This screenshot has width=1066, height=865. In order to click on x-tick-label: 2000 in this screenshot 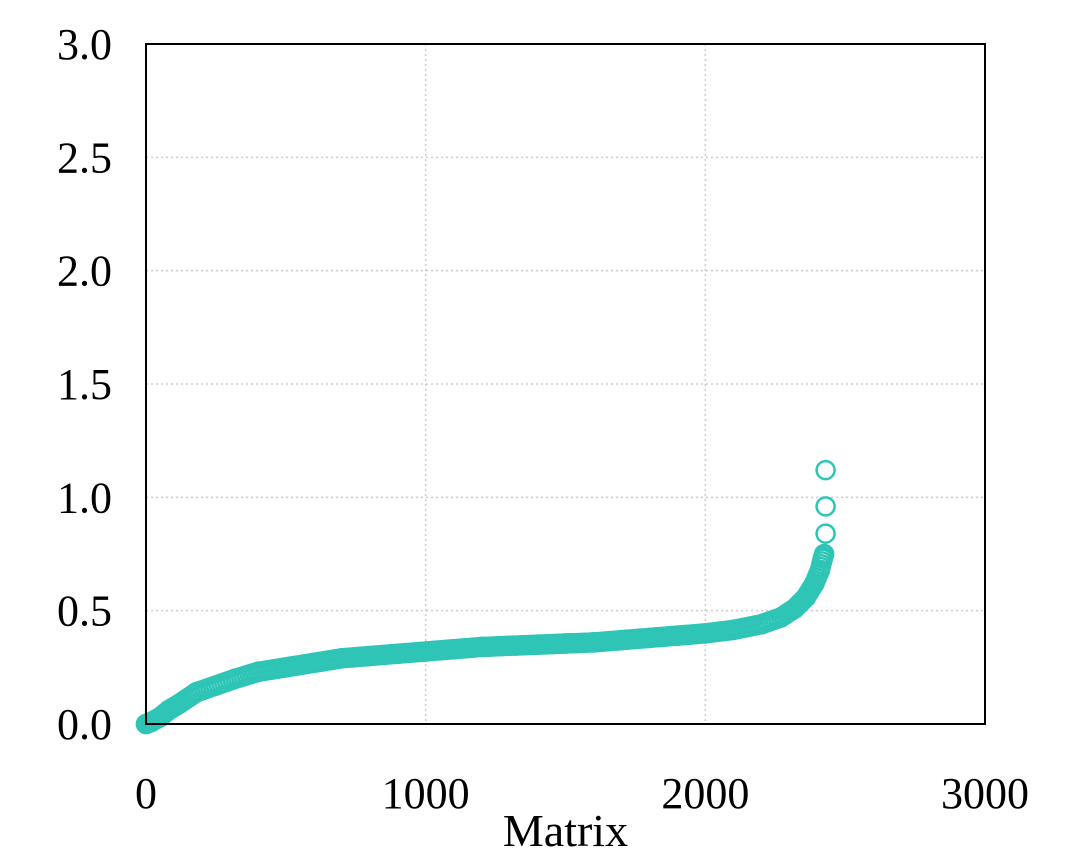, I will do `click(705, 793)`.